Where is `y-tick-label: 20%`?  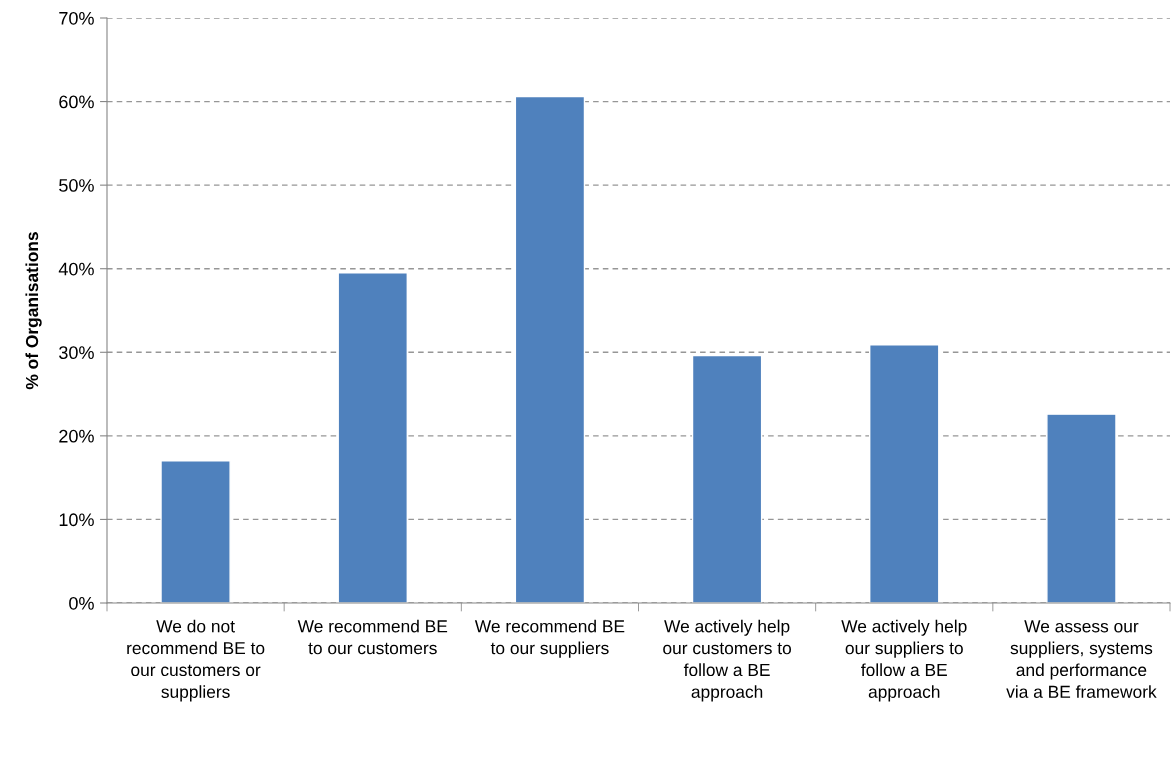 y-tick-label: 20% is located at coordinates (76, 436).